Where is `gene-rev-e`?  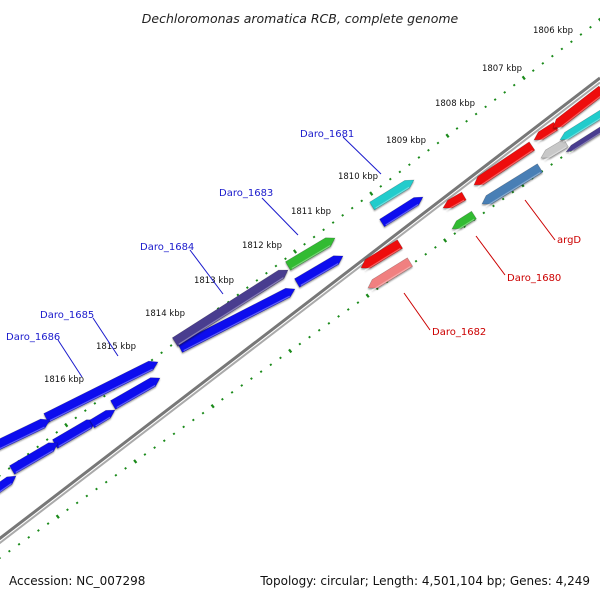 gene-rev-e is located at coordinates (582, 139).